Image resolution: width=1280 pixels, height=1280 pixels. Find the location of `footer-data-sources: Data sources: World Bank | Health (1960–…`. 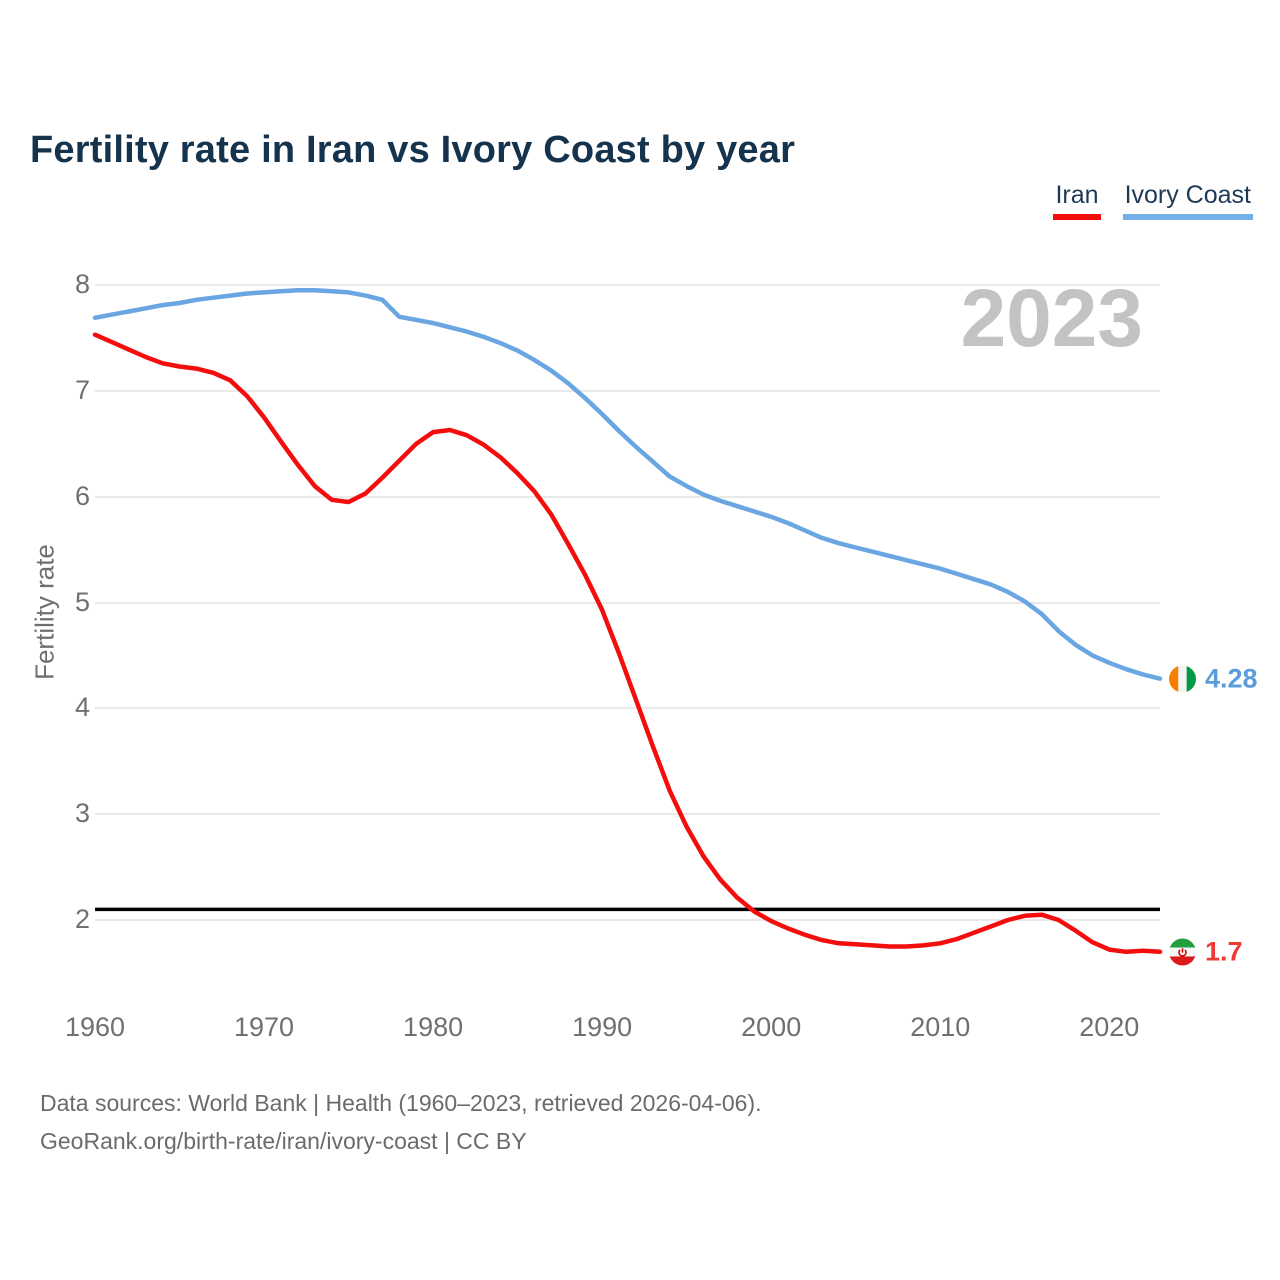

footer-data-sources: Data sources: World Bank | Health (1960–… is located at coordinates (401, 1103).